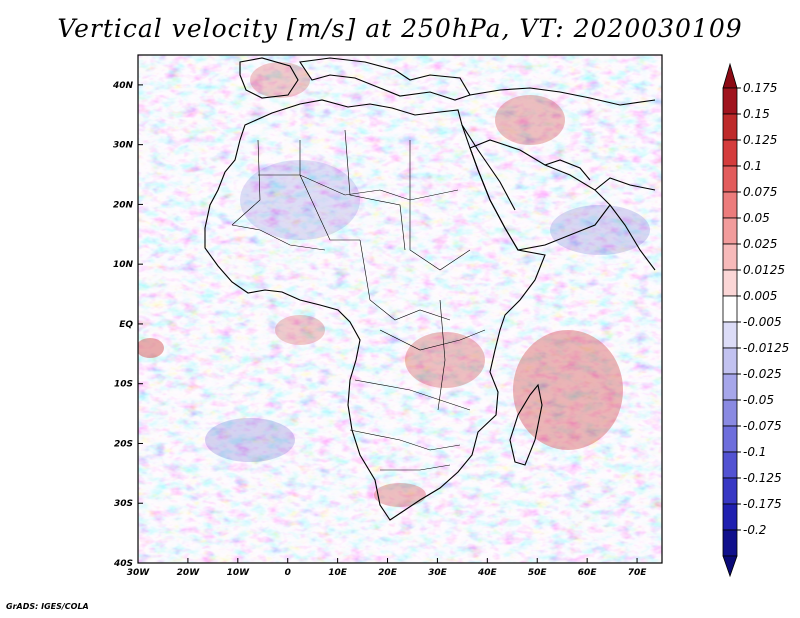  I want to click on lon-tick-label: 60E, so click(588, 573).